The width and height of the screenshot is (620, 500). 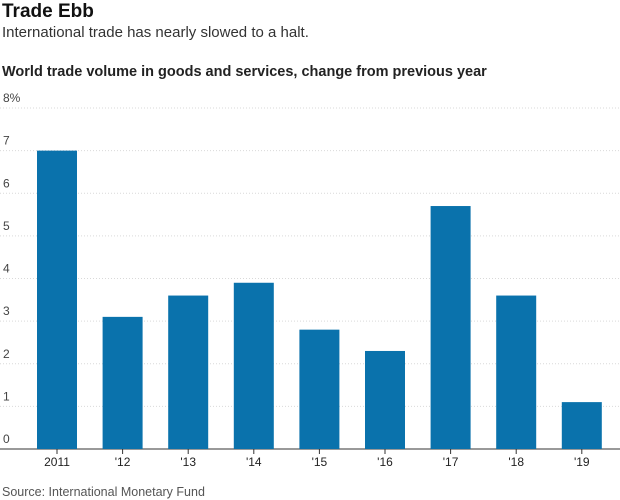 I want to click on y-tick-label: 2, so click(x=6, y=354).